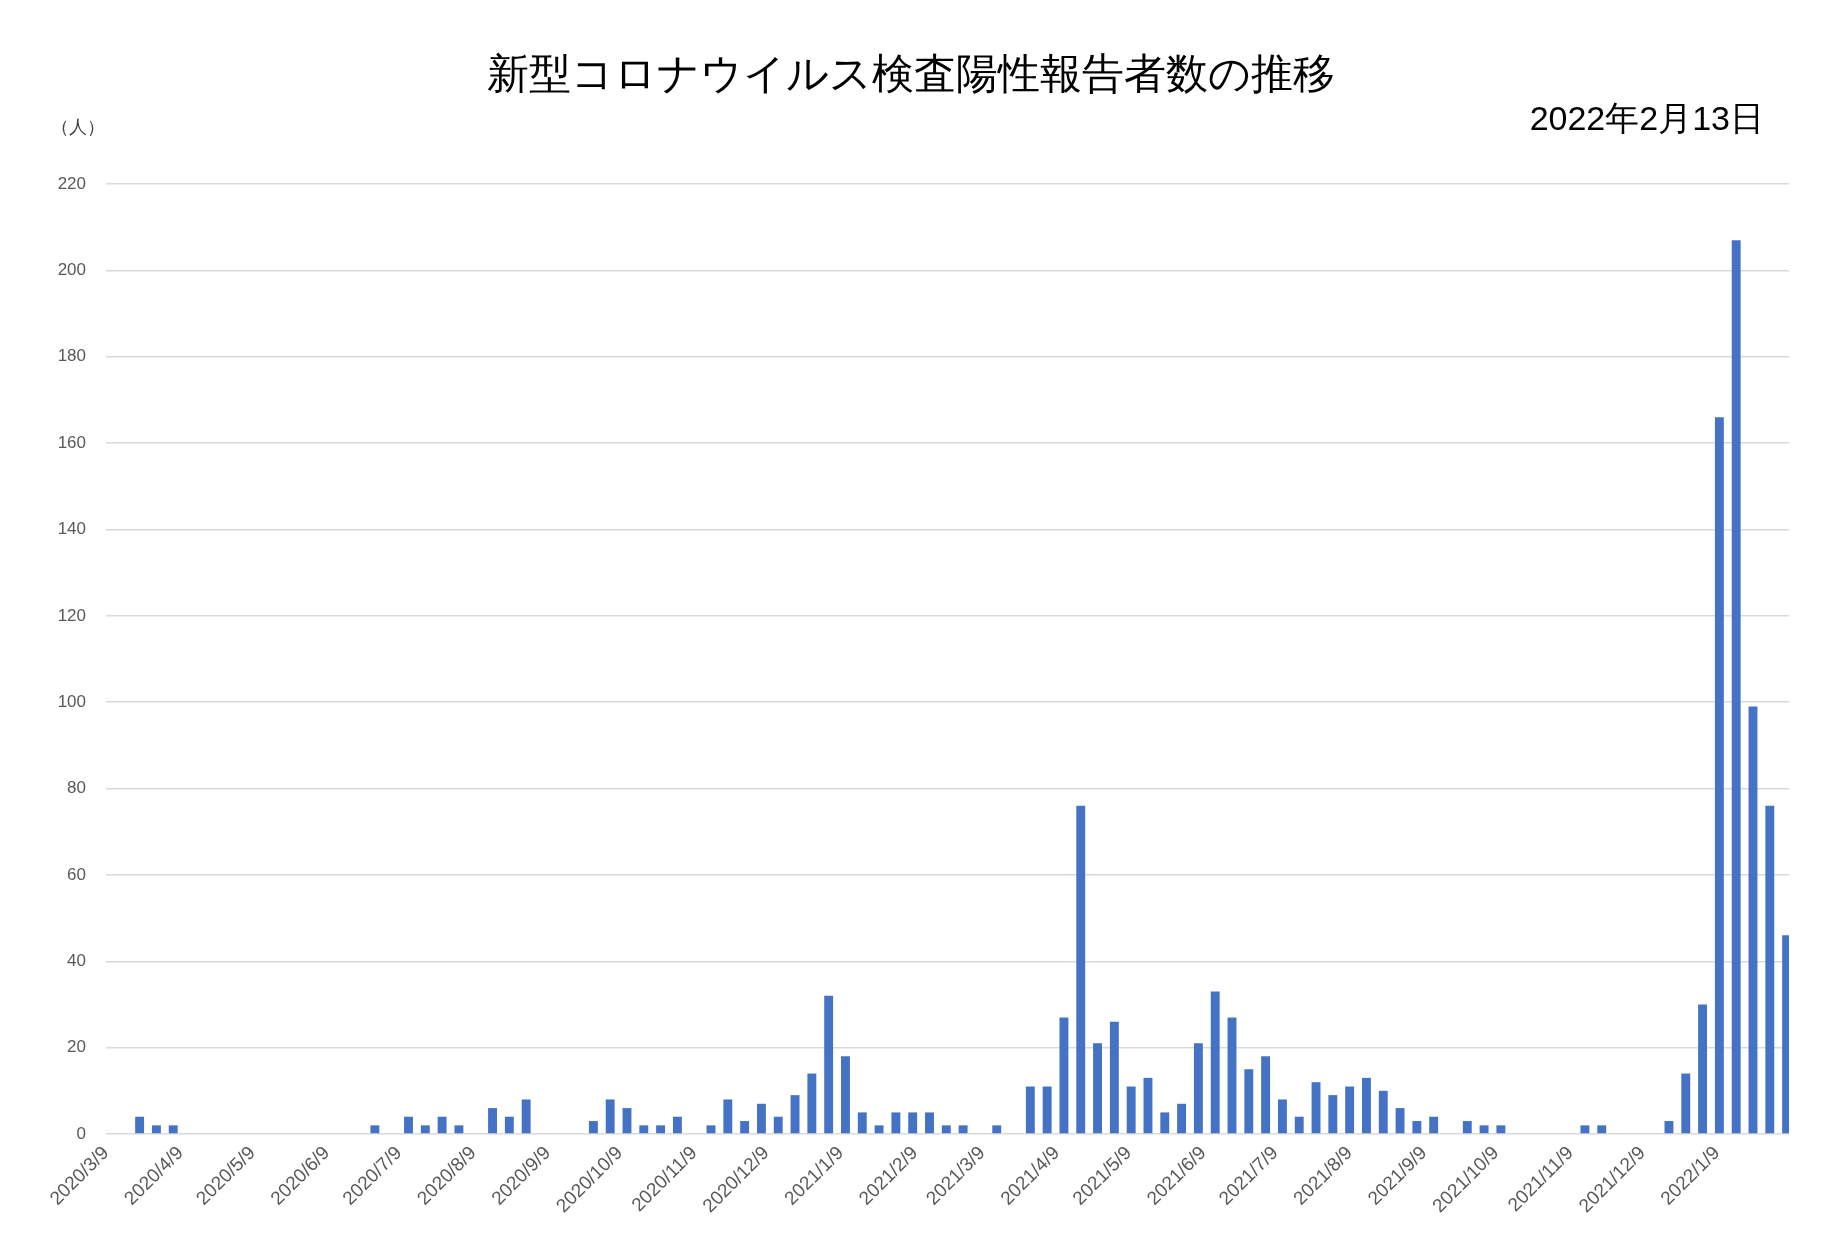 The width and height of the screenshot is (1822, 1250). I want to click on y-axis-title: （人）, so click(78, 126).